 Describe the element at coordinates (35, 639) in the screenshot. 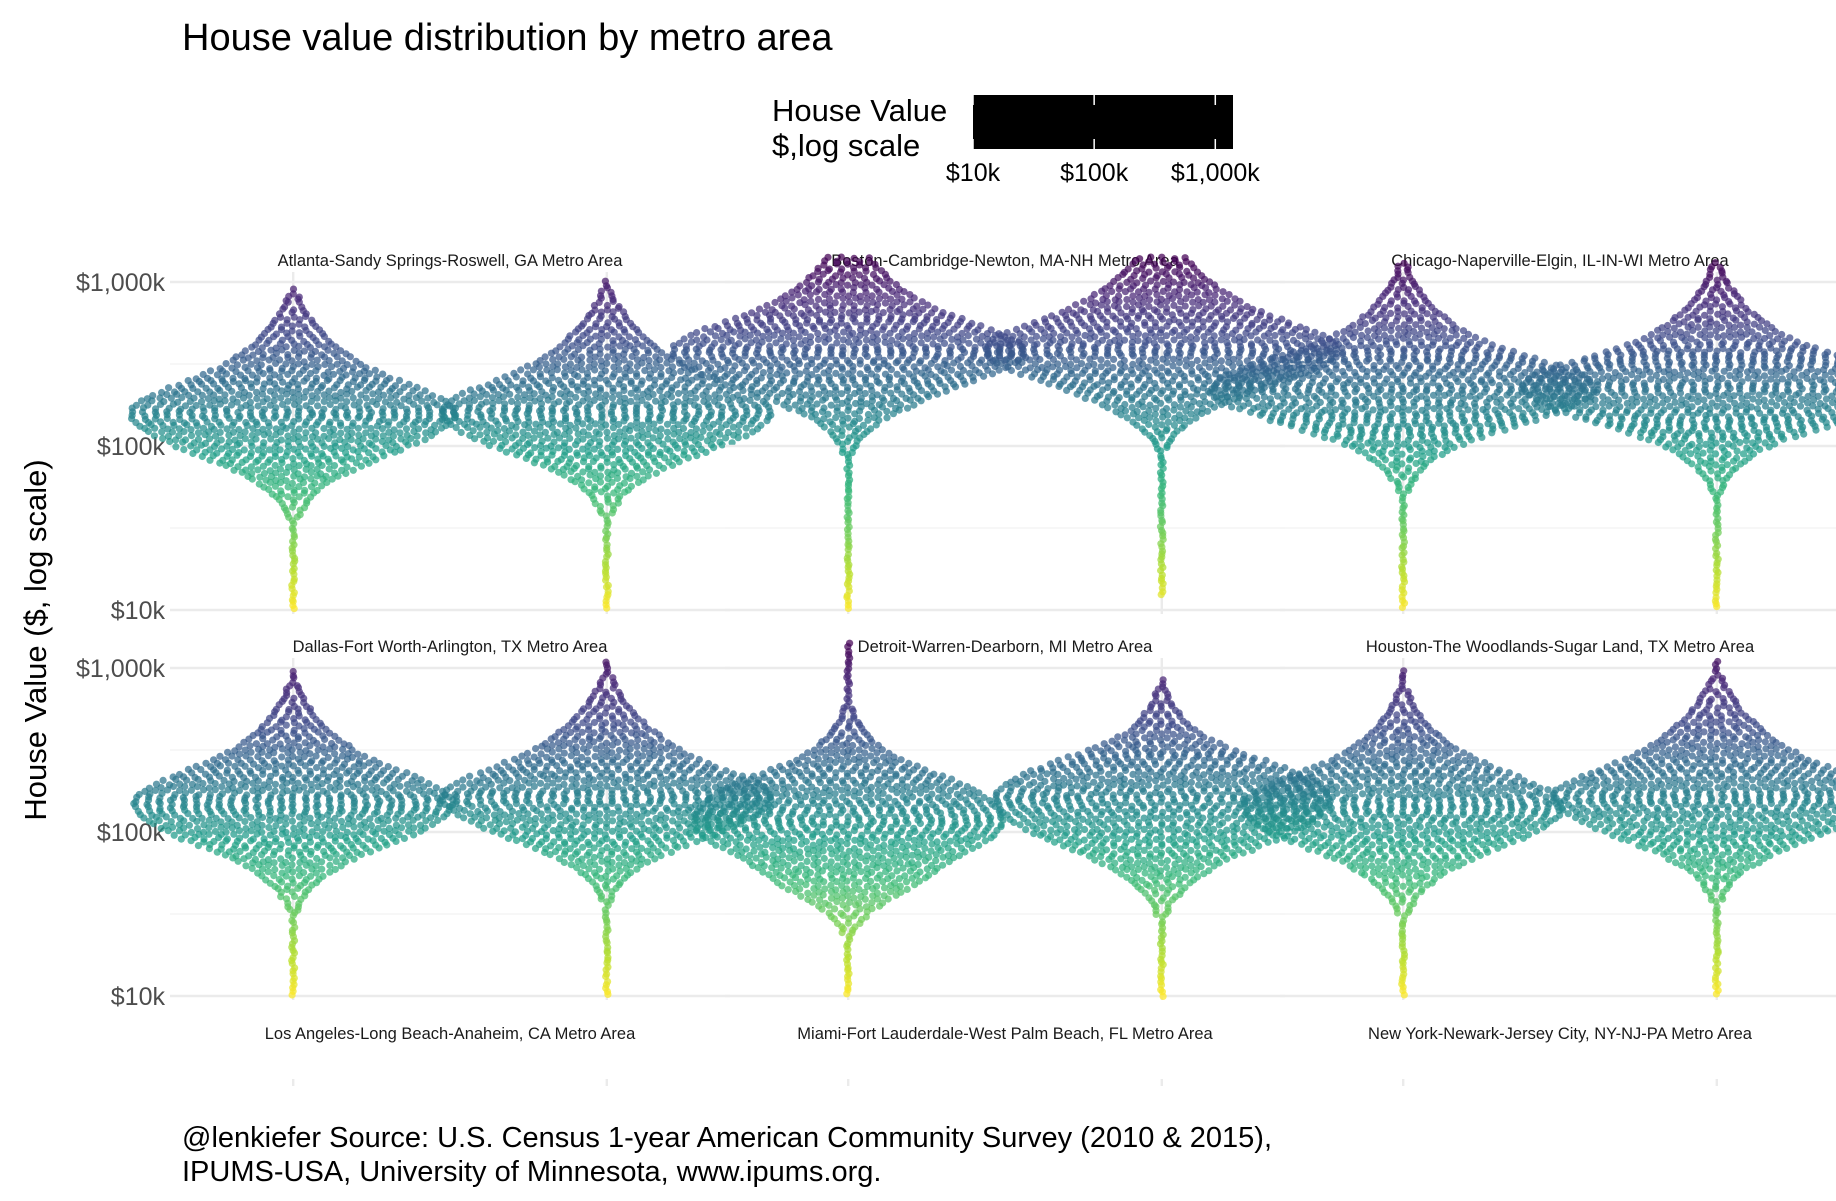

I see `y-axis-label: House Value ($, log scale)` at that location.